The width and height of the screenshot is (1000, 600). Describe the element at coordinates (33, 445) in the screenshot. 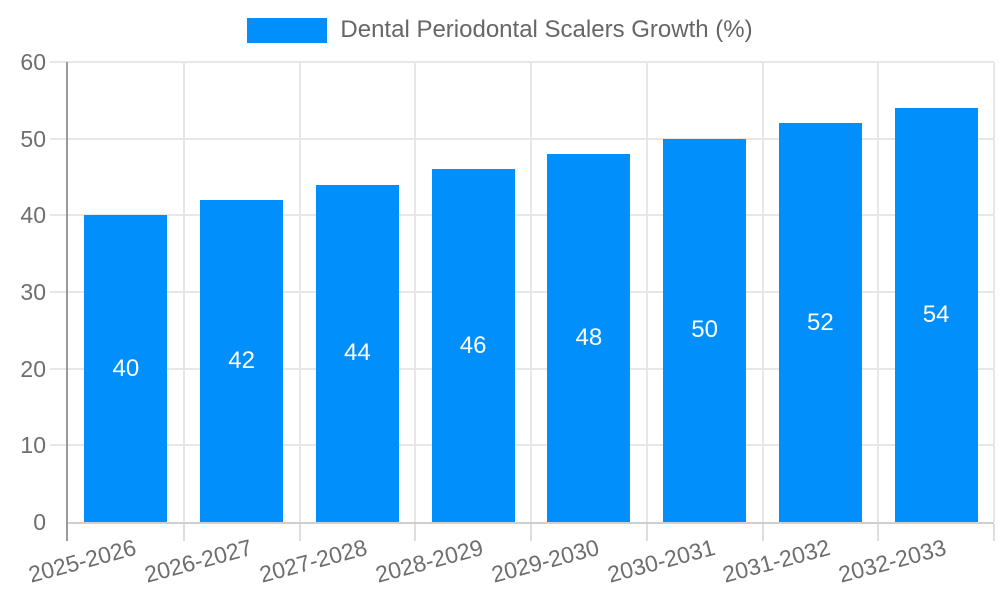

I see `y-tick-label: 10` at that location.